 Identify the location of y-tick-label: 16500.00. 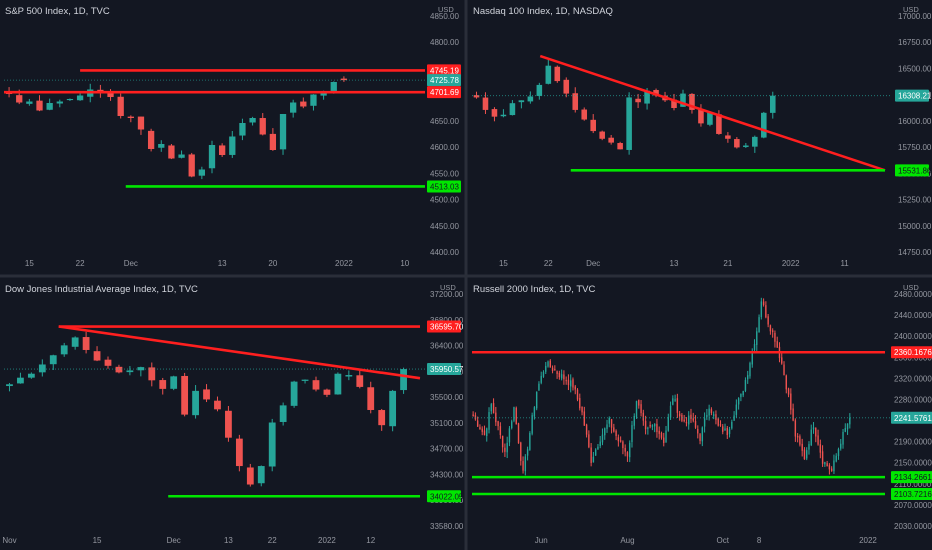
(915, 68).